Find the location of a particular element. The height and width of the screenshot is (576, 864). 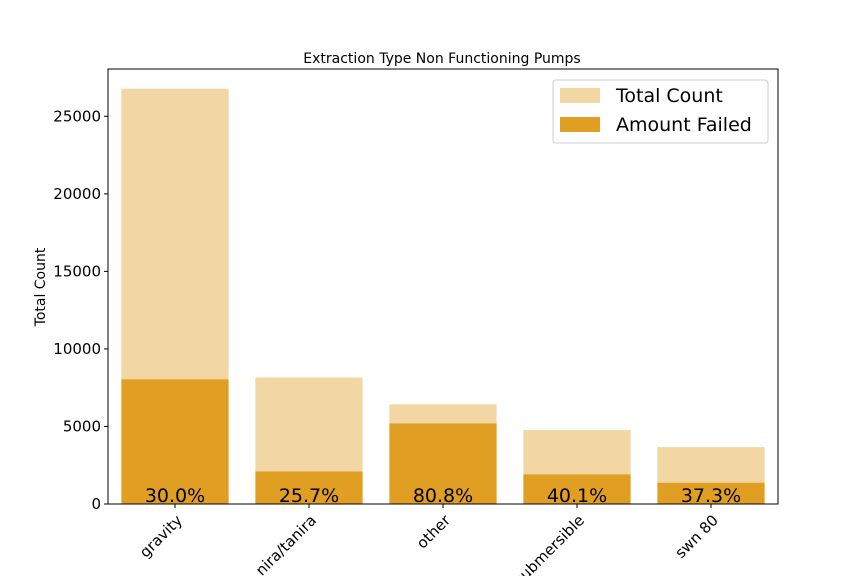

y-tick-label-25000: 25000 is located at coordinates (77, 116).